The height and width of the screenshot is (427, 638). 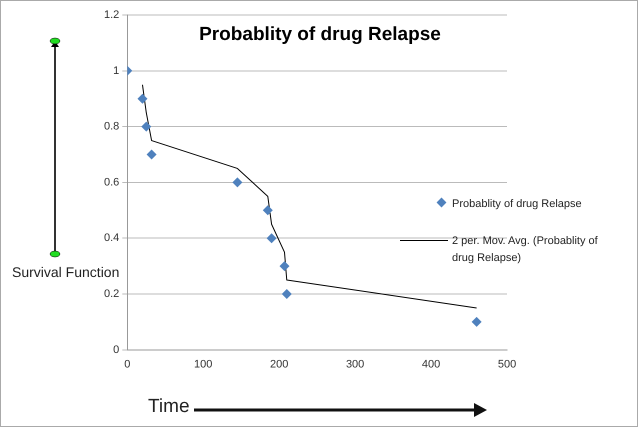 What do you see at coordinates (279, 364) in the screenshot?
I see `x-tick-label: 200` at bounding box center [279, 364].